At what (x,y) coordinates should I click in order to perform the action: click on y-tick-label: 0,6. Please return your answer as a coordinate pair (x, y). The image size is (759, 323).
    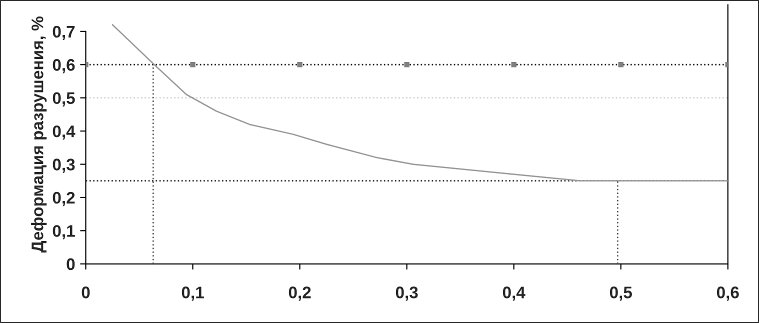
    Looking at the image, I should click on (63, 66).